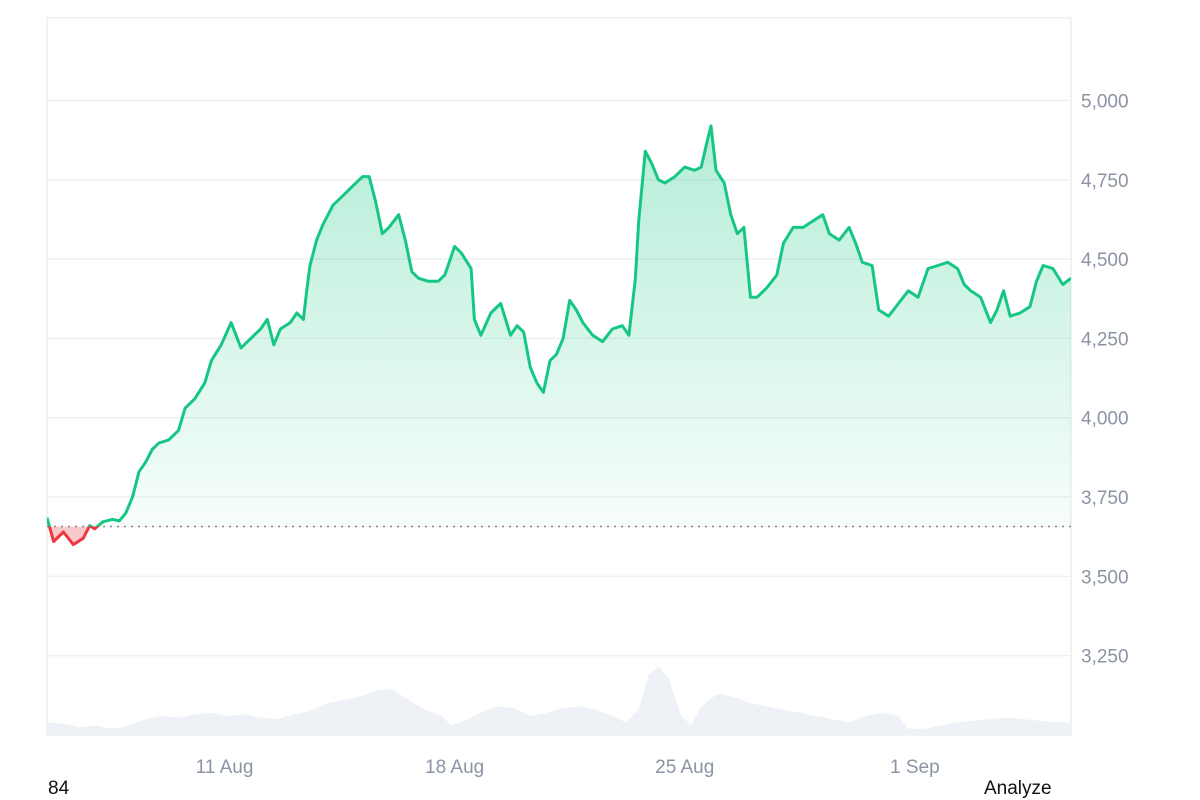 This screenshot has height=800, width=1200. I want to click on y-tick-label: 3,500, so click(1105, 577).